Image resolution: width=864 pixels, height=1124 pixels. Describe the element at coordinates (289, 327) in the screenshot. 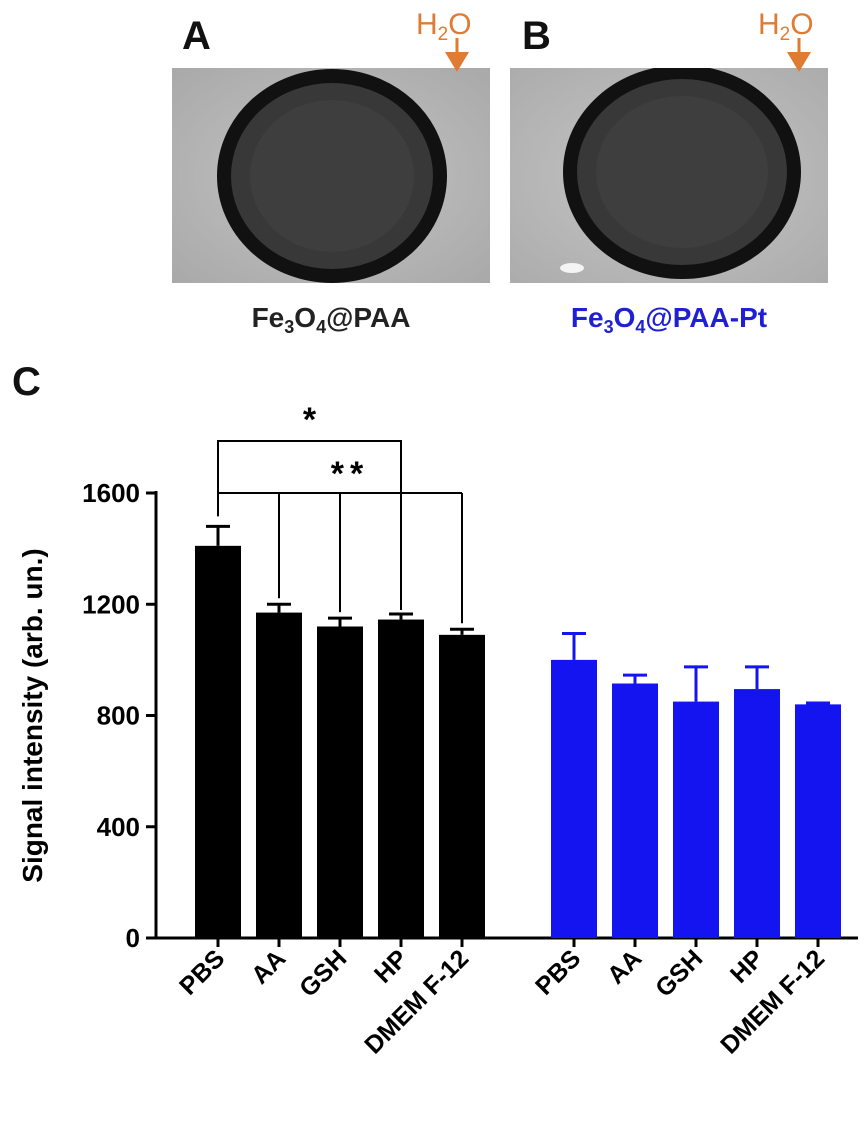

I see `caption-a-part-1: 3` at that location.